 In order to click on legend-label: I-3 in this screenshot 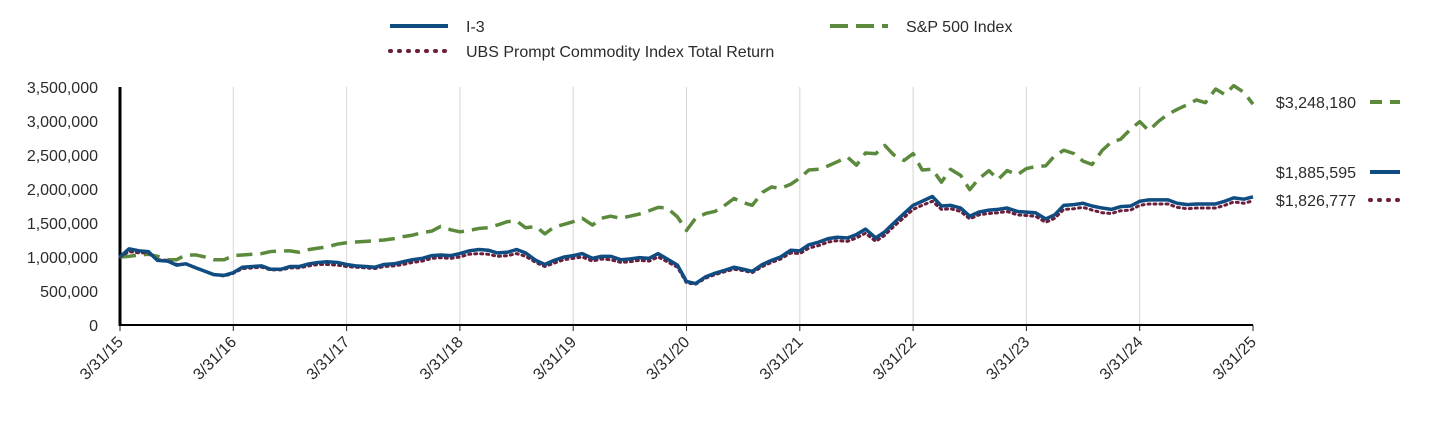, I will do `click(475, 27)`.